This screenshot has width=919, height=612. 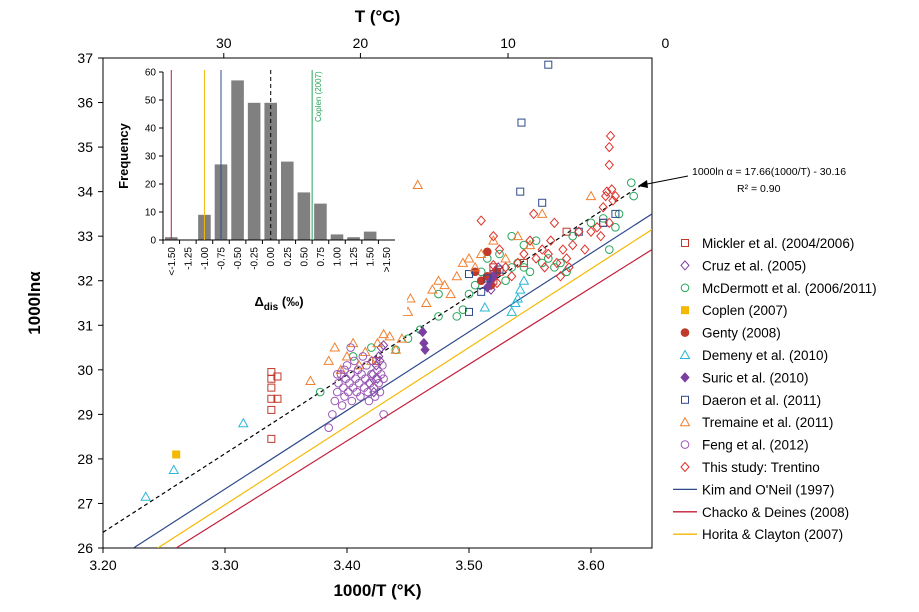 What do you see at coordinates (468, 565) in the screenshot?
I see `x-tick-label: 3.50` at bounding box center [468, 565].